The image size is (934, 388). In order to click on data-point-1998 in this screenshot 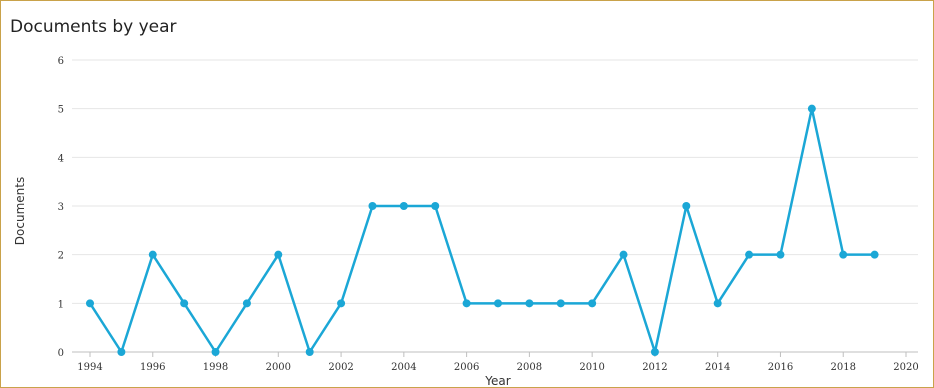, I will do `click(216, 352)`.